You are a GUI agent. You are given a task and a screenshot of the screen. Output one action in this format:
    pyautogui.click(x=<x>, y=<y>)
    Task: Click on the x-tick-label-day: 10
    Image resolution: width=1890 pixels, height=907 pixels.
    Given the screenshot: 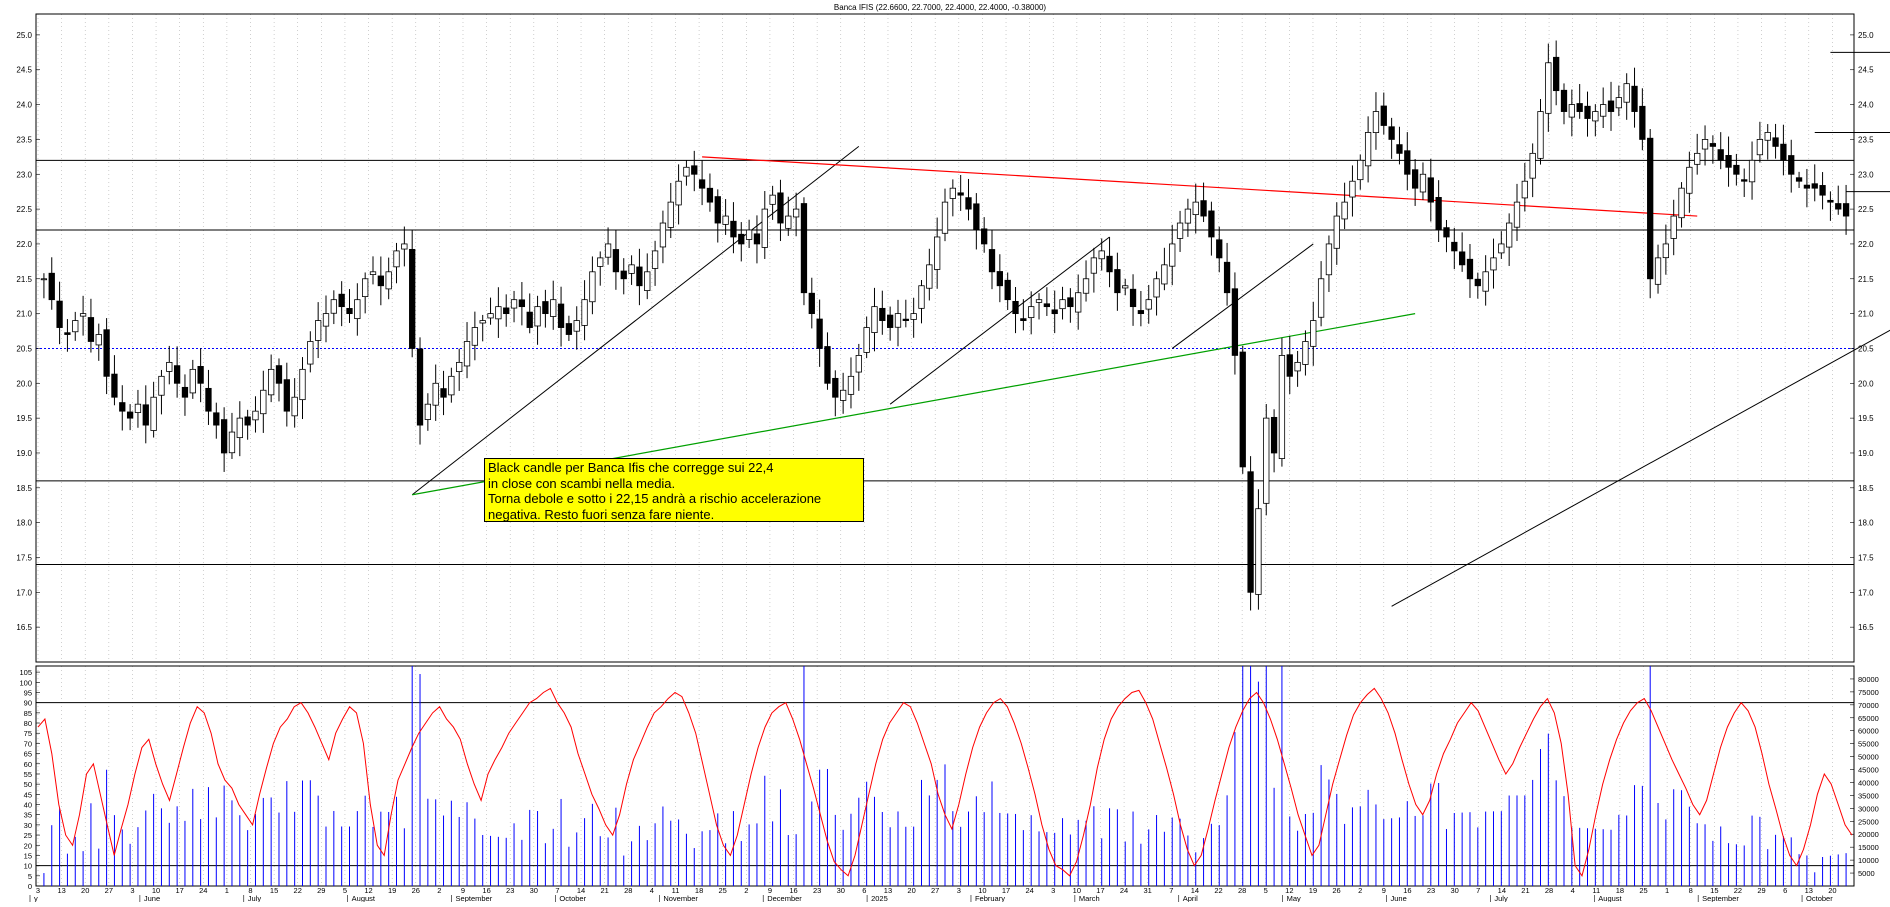 What is the action you would take?
    pyautogui.click(x=156, y=890)
    